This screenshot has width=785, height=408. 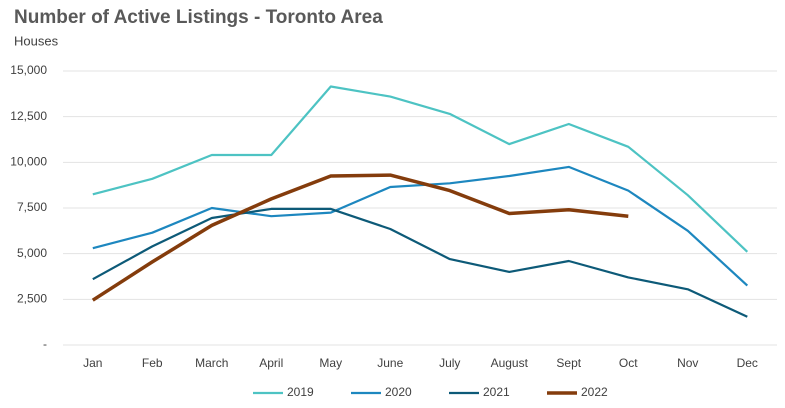 I want to click on x-tick-label: August, so click(x=510, y=363).